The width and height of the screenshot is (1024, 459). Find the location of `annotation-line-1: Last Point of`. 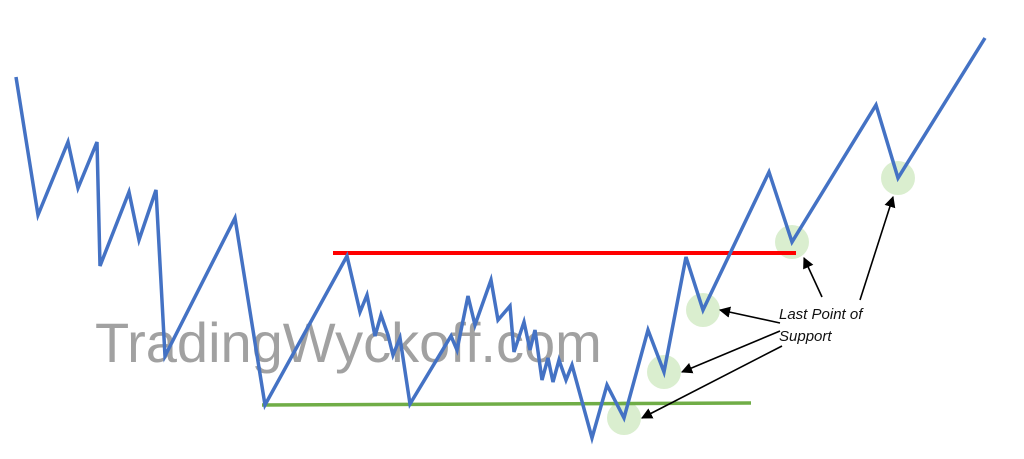

annotation-line-1: Last Point of is located at coordinates (821, 314).